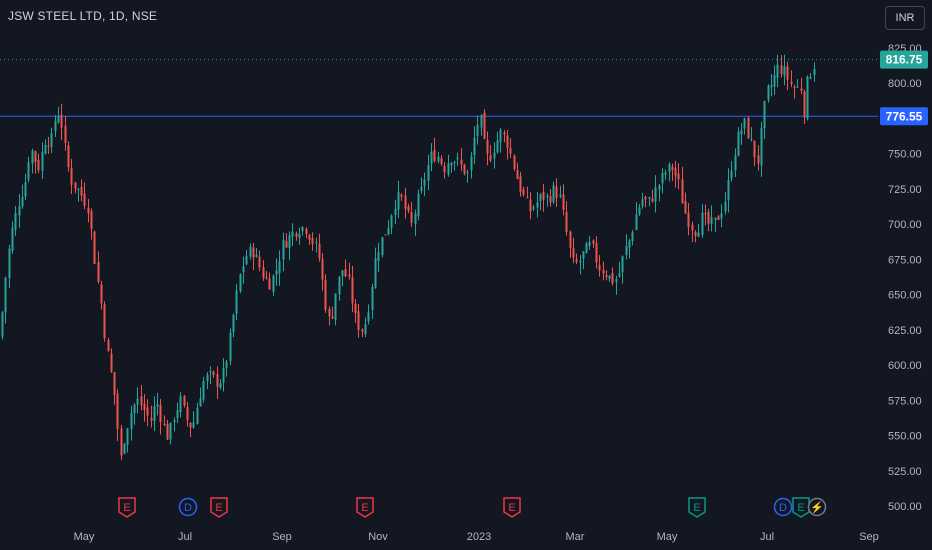 Image resolution: width=932 pixels, height=550 pixels. What do you see at coordinates (767, 537) in the screenshot?
I see `x-tick-label: Jul` at bounding box center [767, 537].